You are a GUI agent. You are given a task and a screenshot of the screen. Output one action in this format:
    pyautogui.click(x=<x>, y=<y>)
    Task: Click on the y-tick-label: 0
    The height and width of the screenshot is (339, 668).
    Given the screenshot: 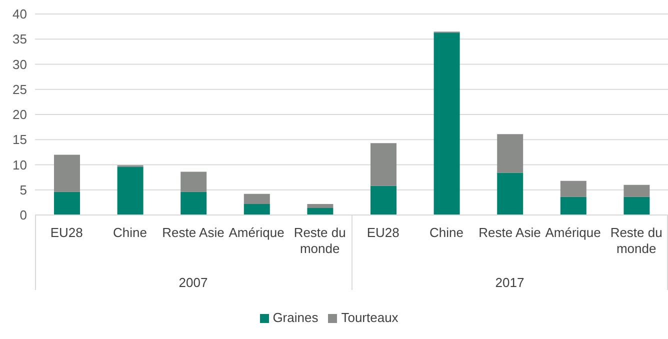 What is the action you would take?
    pyautogui.click(x=23, y=215)
    